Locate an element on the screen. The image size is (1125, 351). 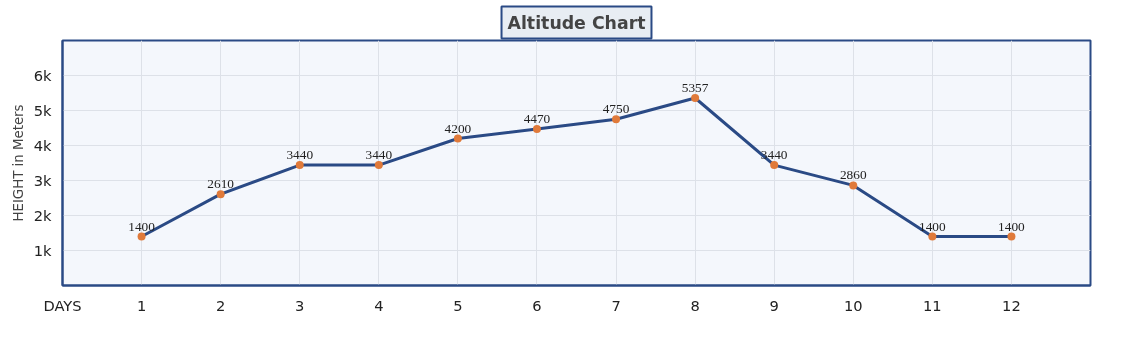
x-tick-label: 3 is located at coordinates (300, 305).